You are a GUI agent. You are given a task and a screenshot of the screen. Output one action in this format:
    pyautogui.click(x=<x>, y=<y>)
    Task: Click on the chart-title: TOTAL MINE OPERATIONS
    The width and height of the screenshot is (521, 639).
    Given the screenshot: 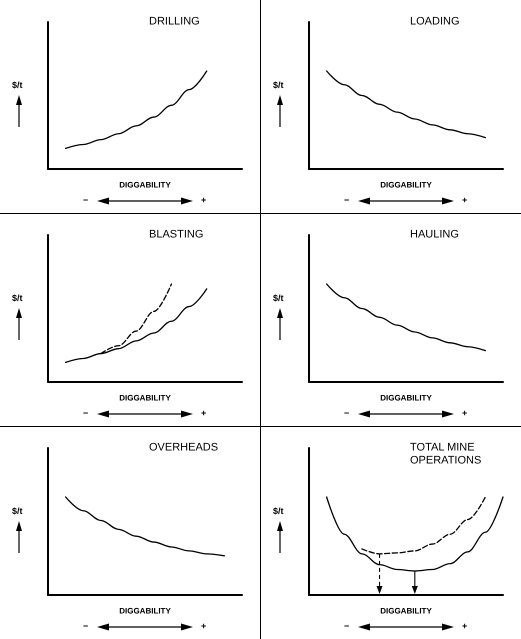 What is the action you would take?
    pyautogui.click(x=446, y=454)
    